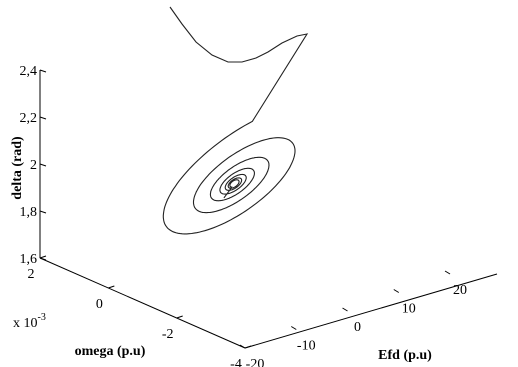  I want to click on delta-tick-label: 1,6, so click(29, 259).